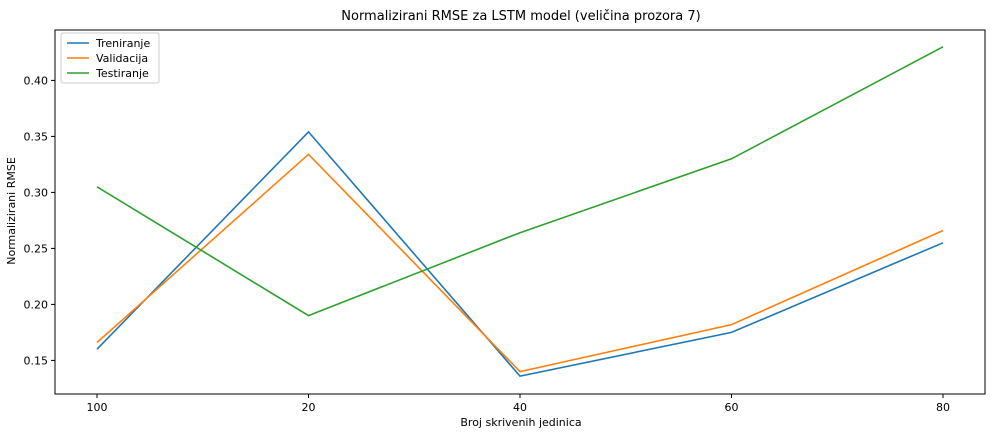 This screenshot has width=993, height=435. What do you see at coordinates (122, 58) in the screenshot?
I see `legend-label: Validacija` at bounding box center [122, 58].